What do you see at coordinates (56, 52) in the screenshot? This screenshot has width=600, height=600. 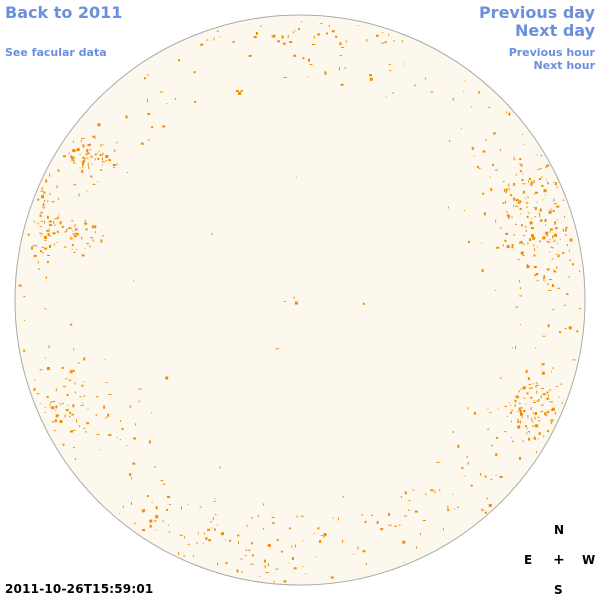 I see `see-facular-data-link: See facular data` at bounding box center [56, 52].